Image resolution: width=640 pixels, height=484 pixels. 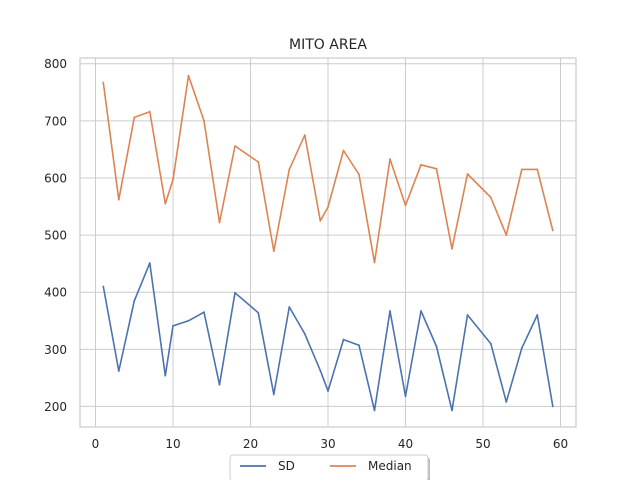 I want to click on y-tick-label: 600, so click(x=55, y=178).